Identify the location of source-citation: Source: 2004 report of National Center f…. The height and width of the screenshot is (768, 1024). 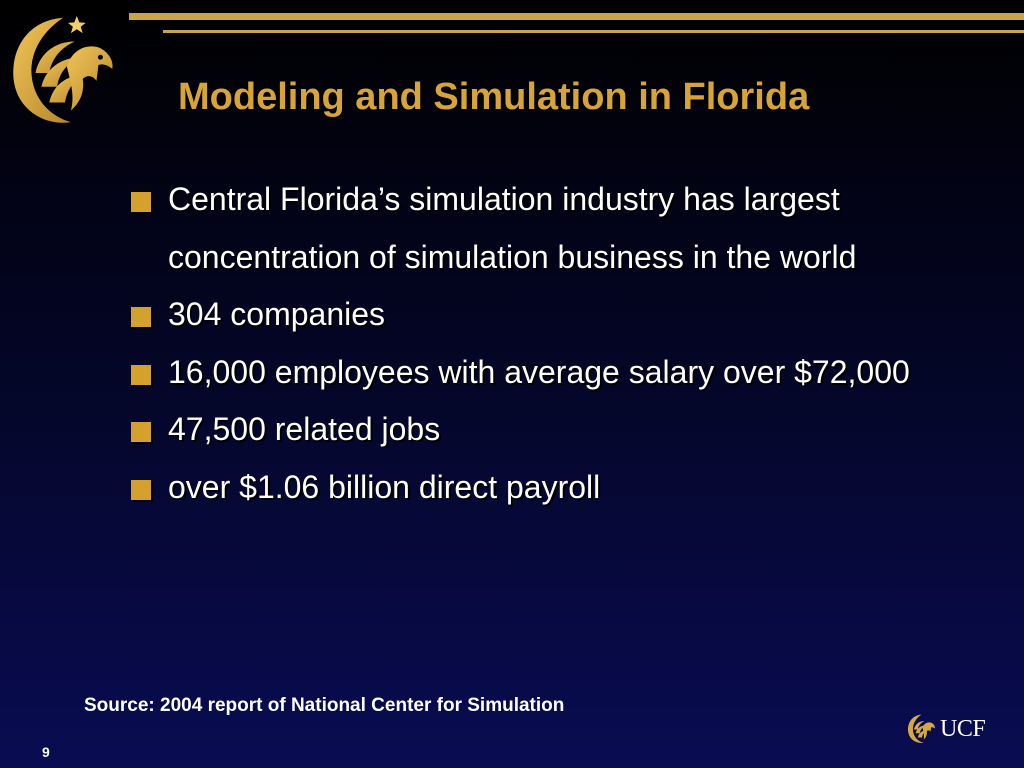
(324, 705).